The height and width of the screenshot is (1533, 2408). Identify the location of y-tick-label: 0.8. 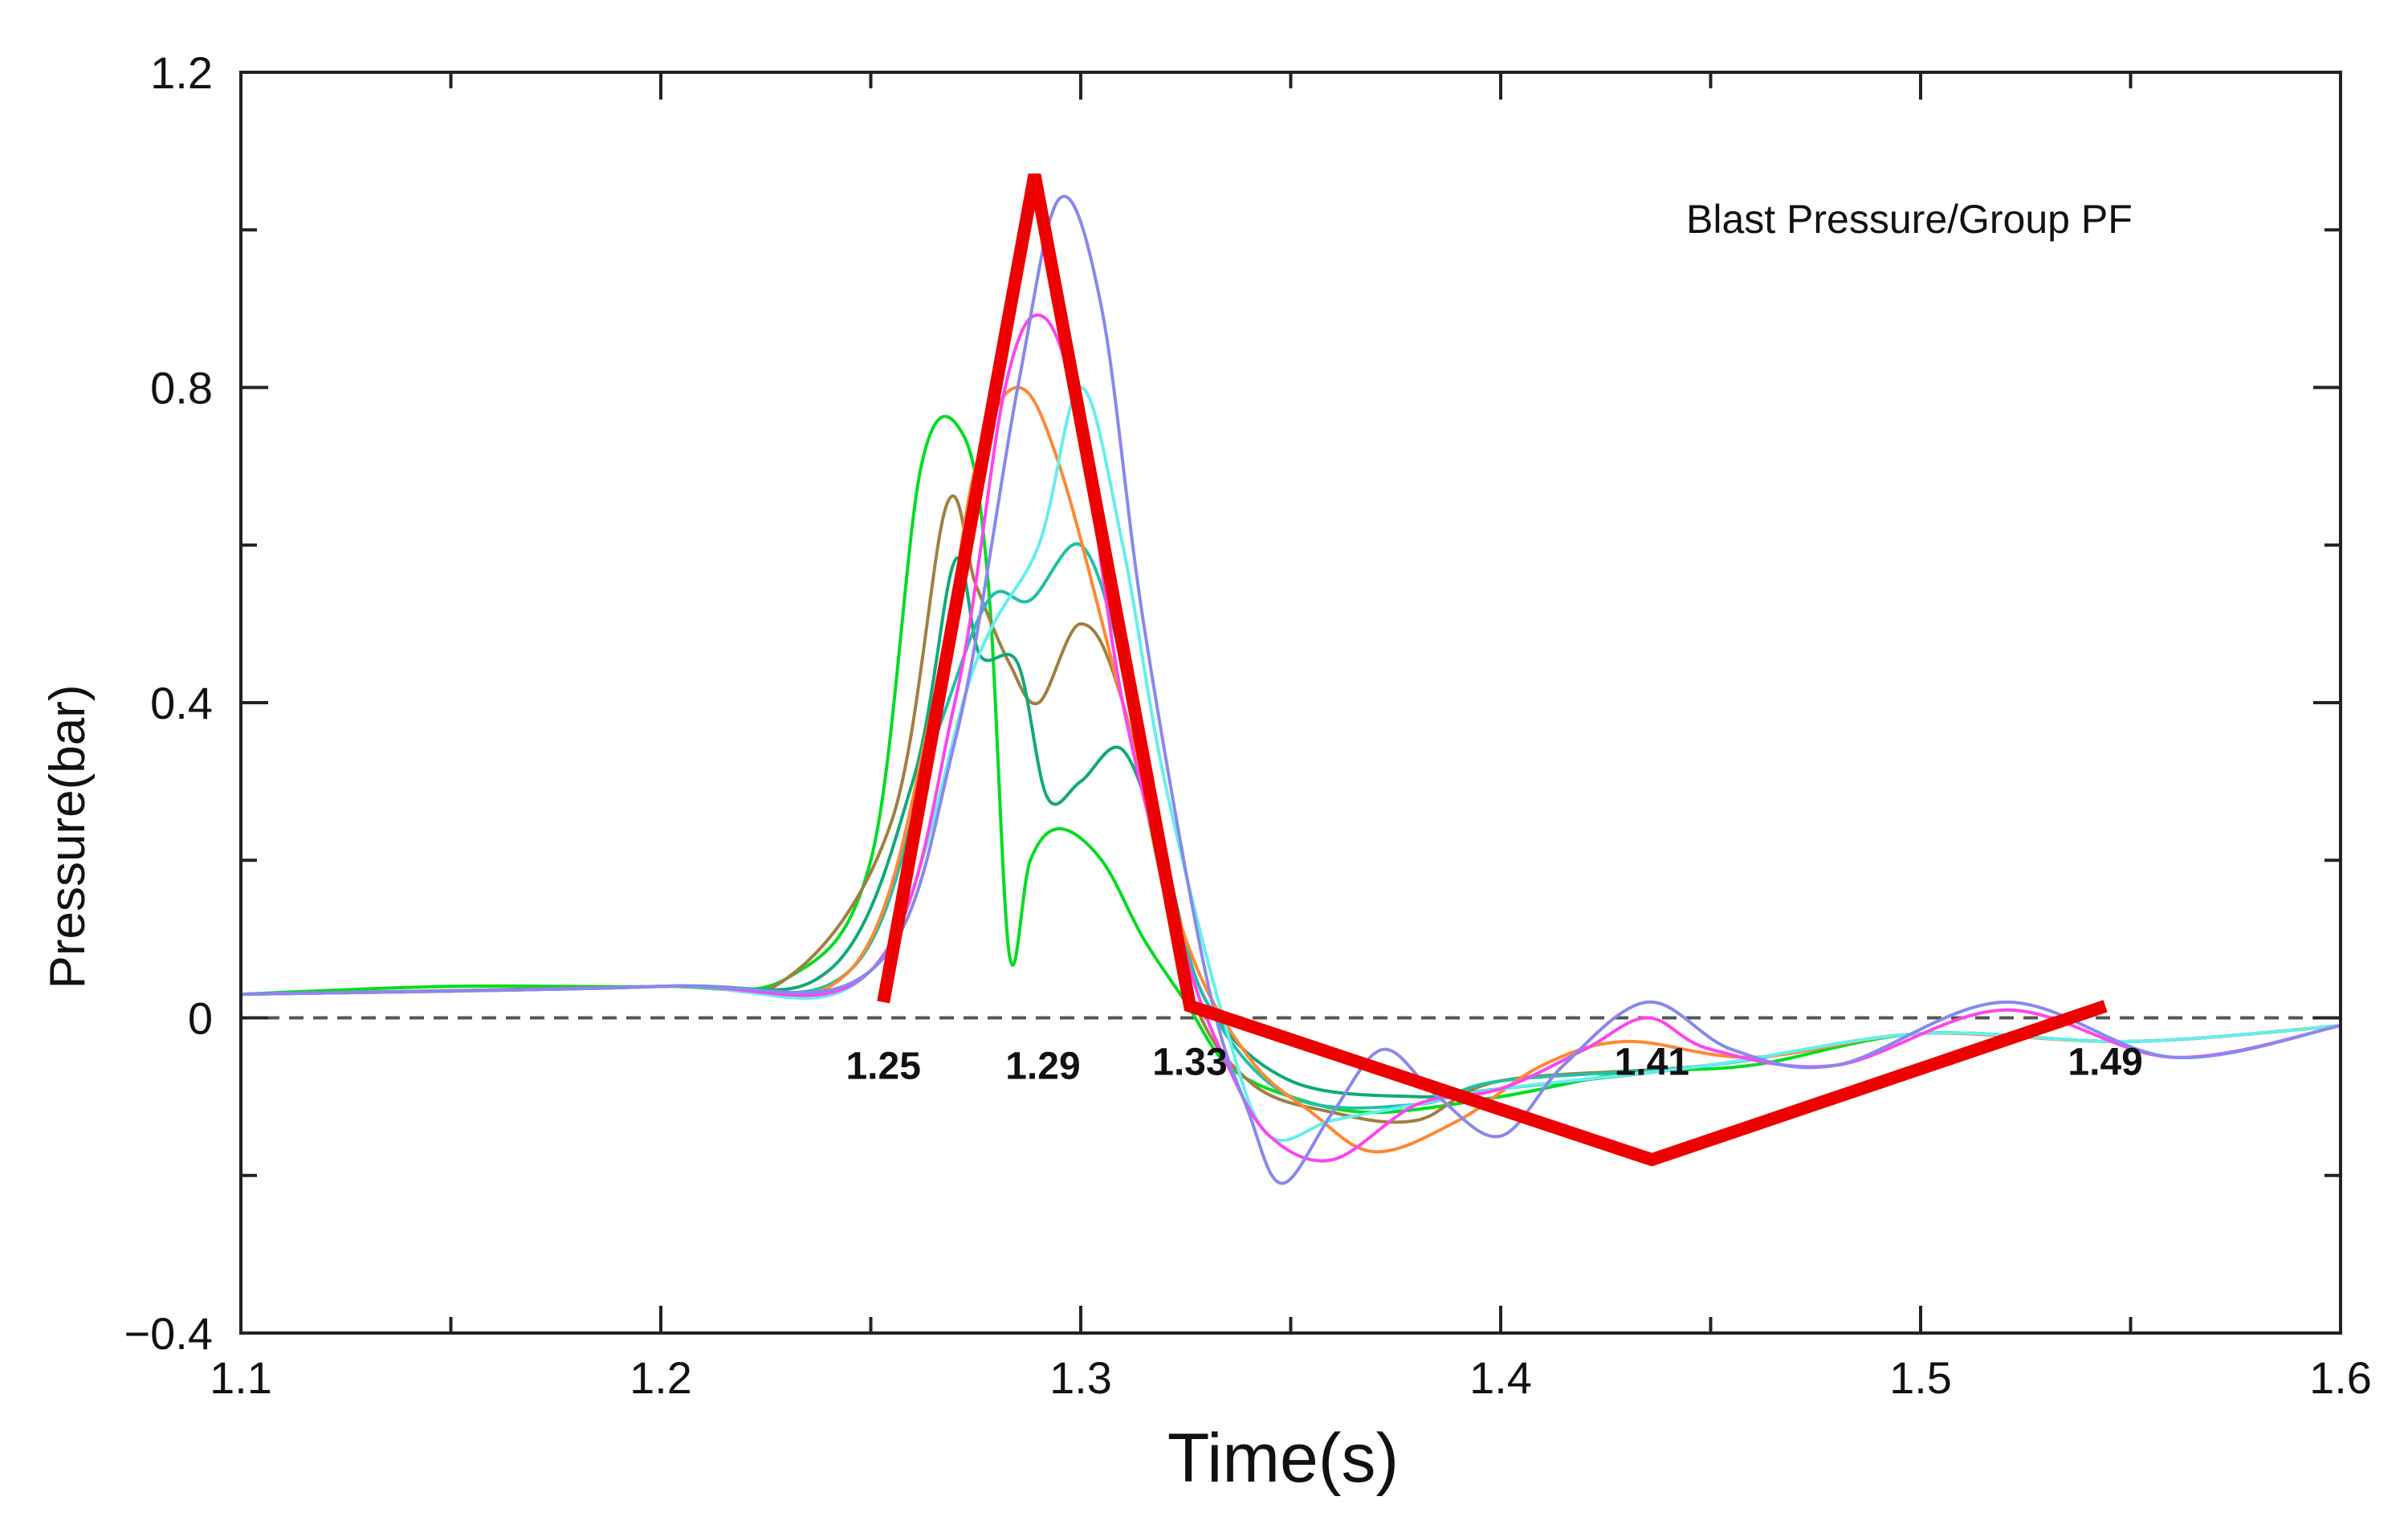
(181, 388).